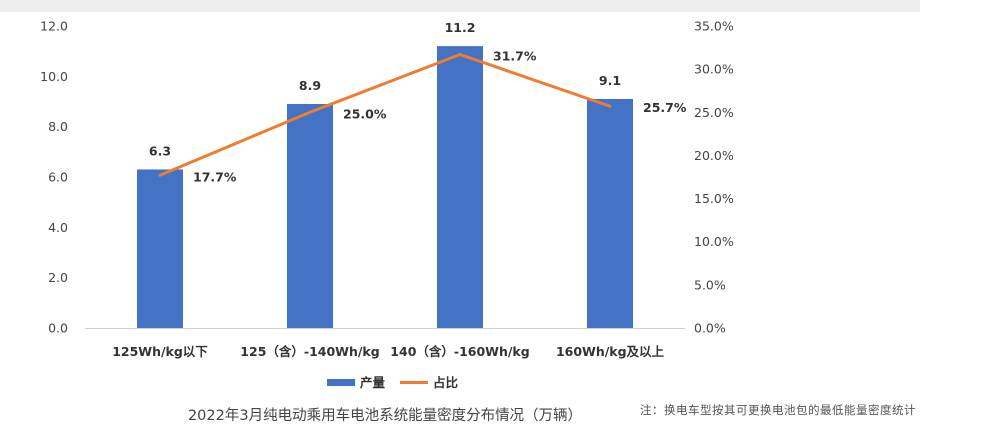  What do you see at coordinates (58, 177) in the screenshot?
I see `left-tick-label: 6.0` at bounding box center [58, 177].